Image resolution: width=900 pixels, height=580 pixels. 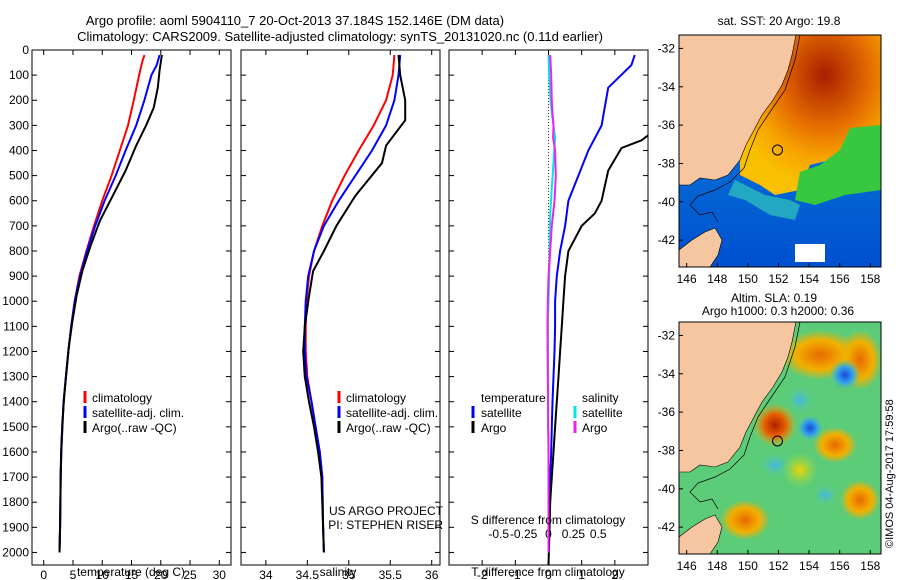 What do you see at coordinates (432, 574) in the screenshot?
I see `x-tick-label: 36` at bounding box center [432, 574].